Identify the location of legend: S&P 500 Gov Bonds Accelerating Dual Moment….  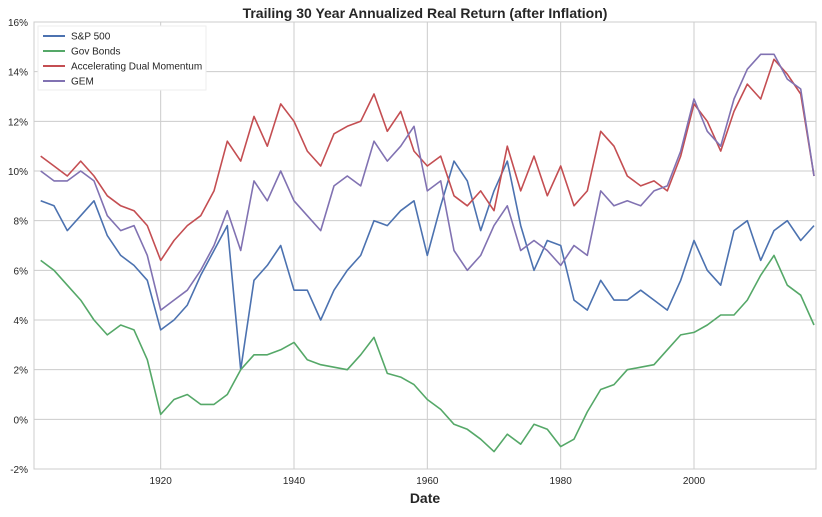
(122, 58).